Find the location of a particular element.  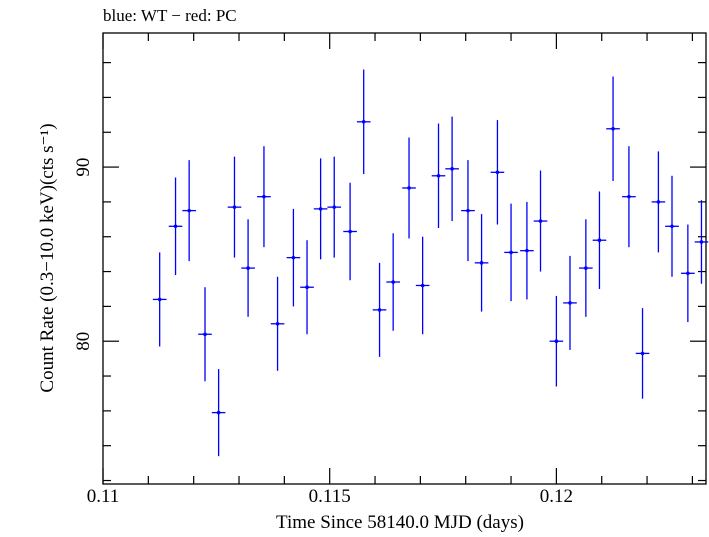

x-tick-label: 0.12 is located at coordinates (556, 496).